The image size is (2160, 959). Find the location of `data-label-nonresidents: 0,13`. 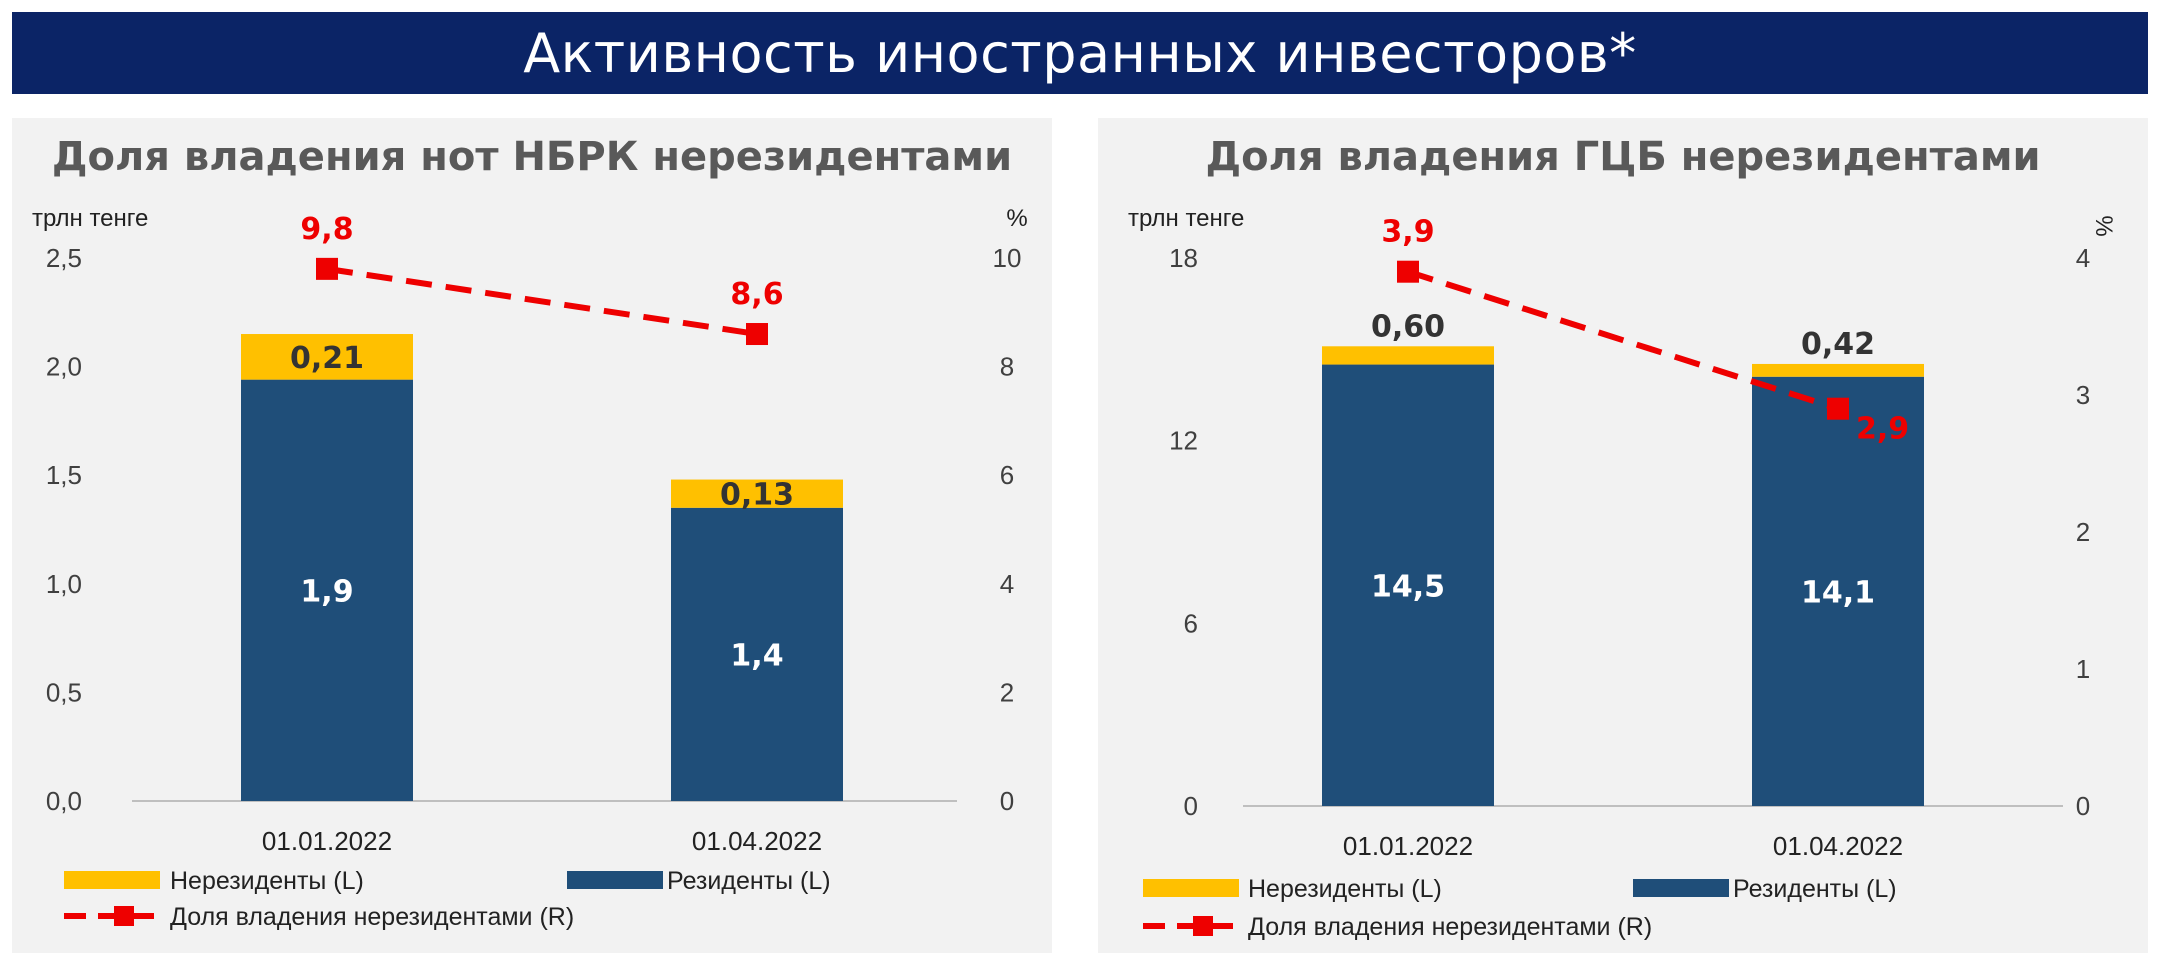

data-label-nonresidents: 0,13 is located at coordinates (757, 495).